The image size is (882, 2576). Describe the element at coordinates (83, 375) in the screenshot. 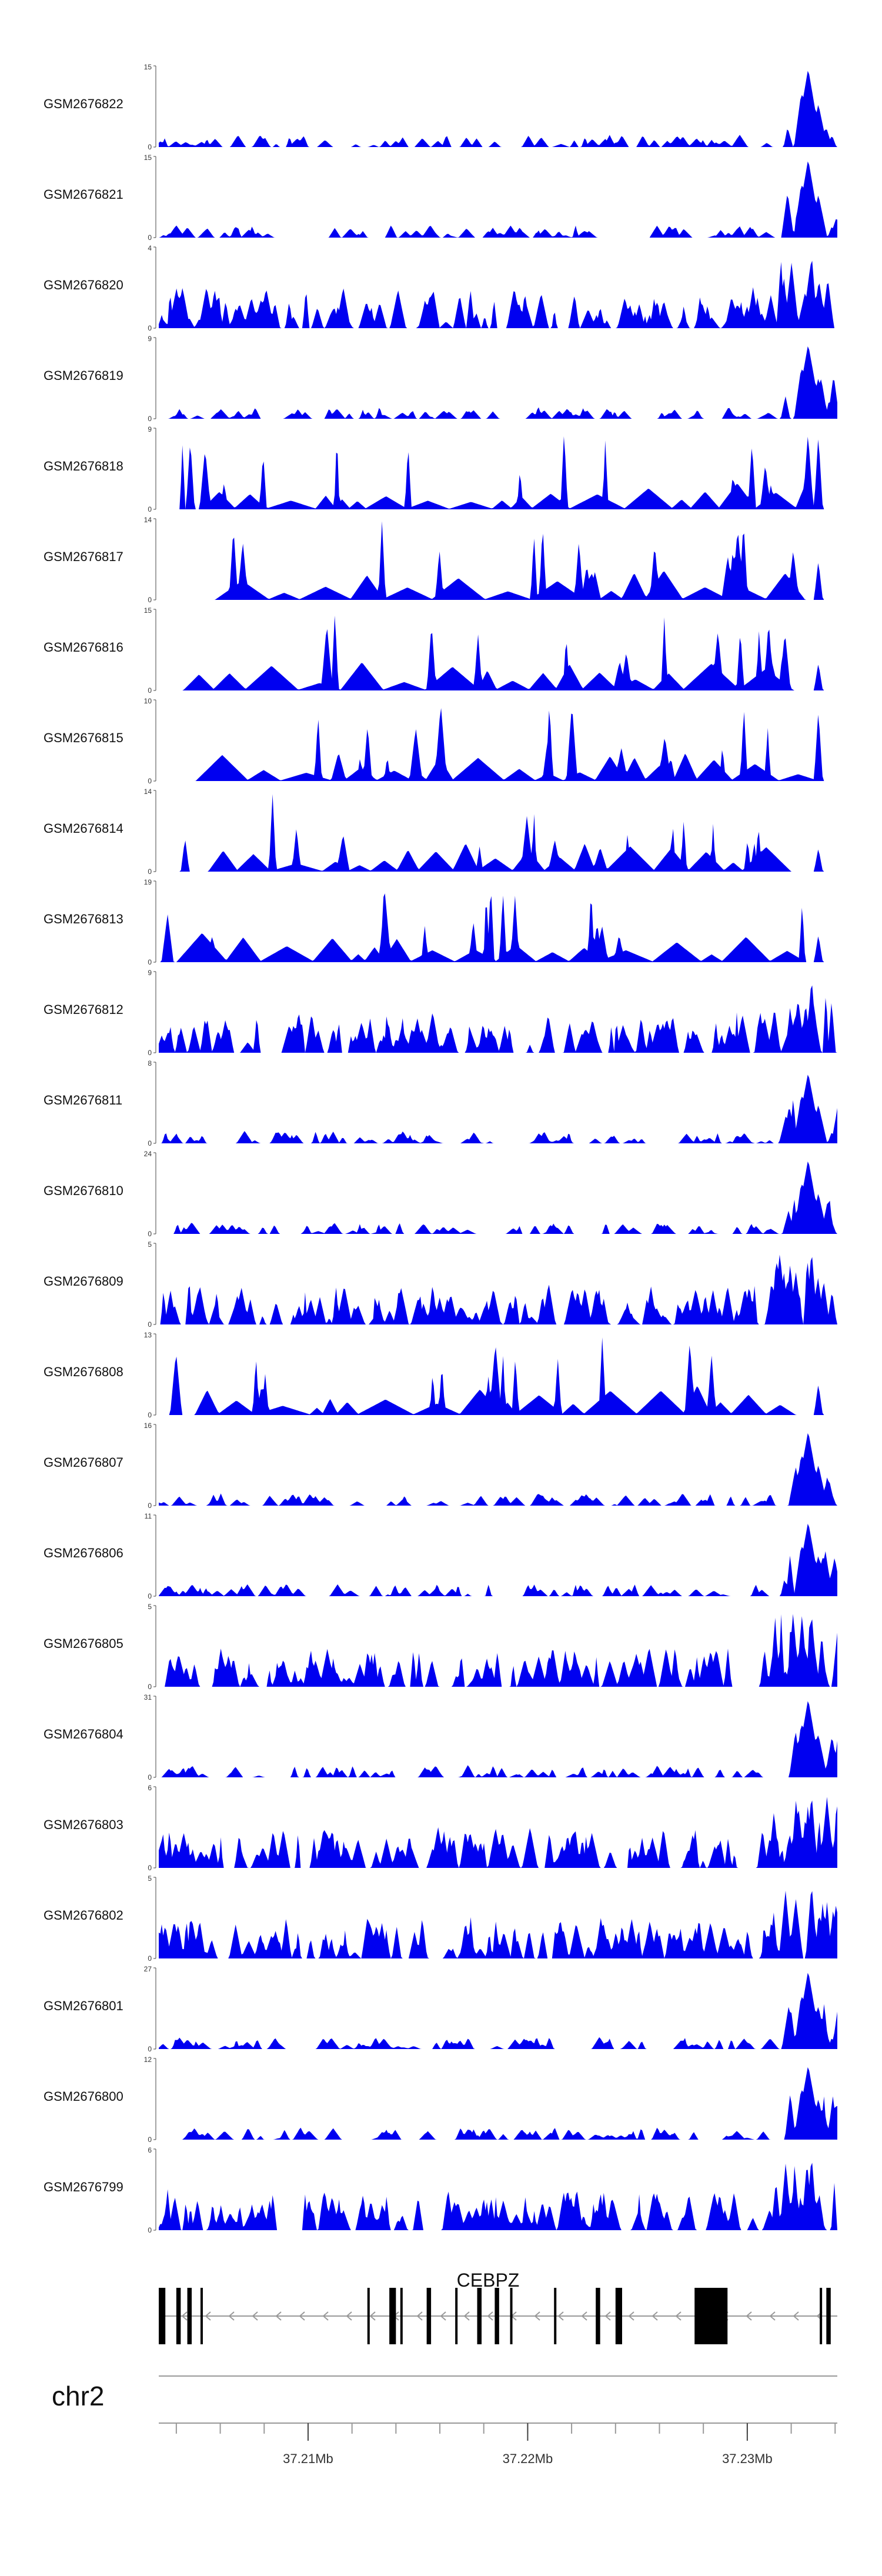

I see `track-label: GSM2676819` at that location.